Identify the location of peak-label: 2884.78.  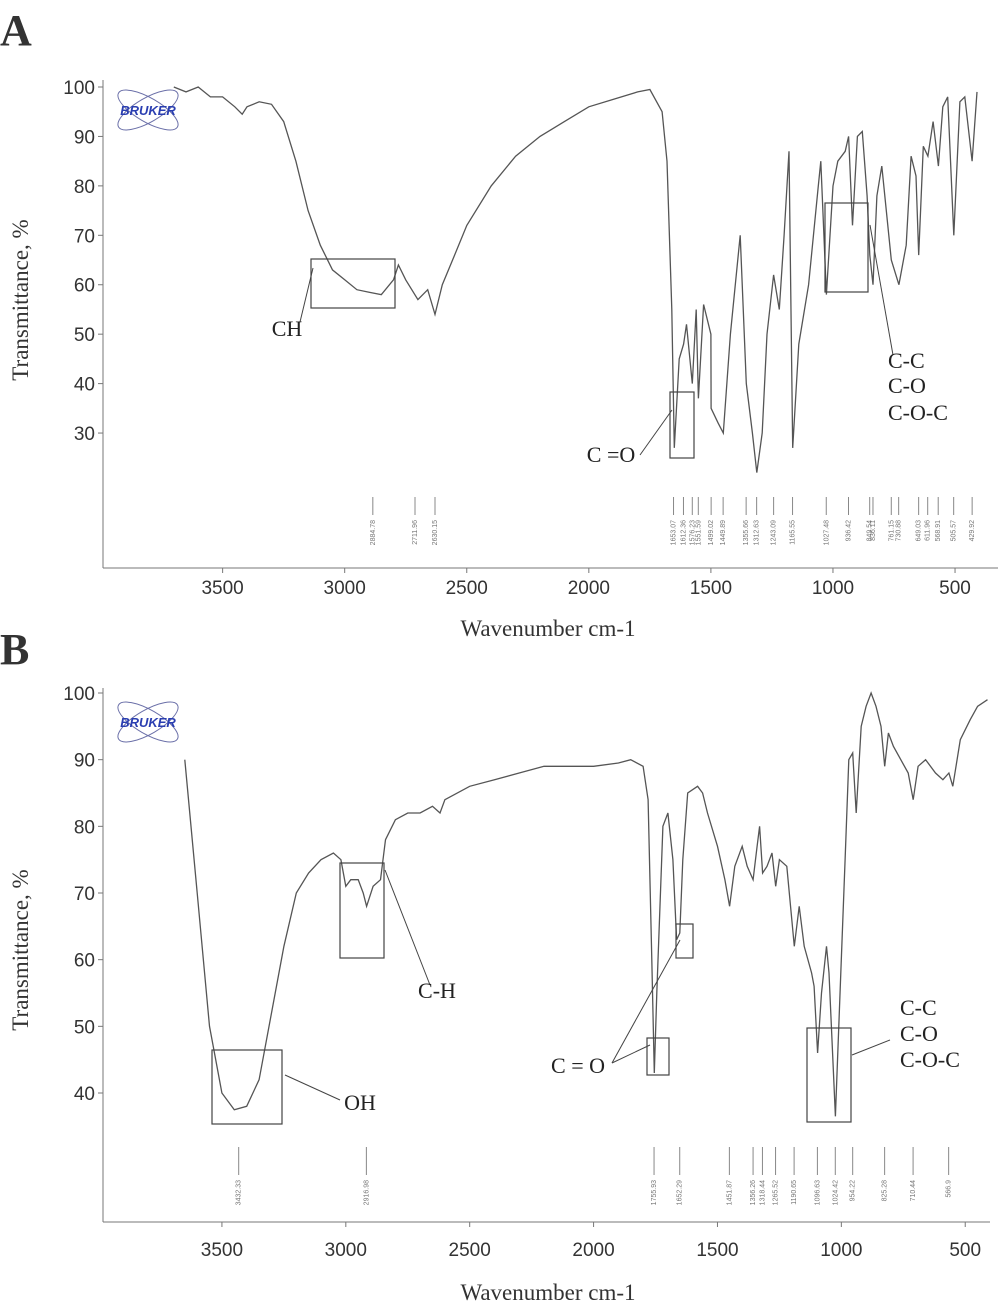
(373, 532).